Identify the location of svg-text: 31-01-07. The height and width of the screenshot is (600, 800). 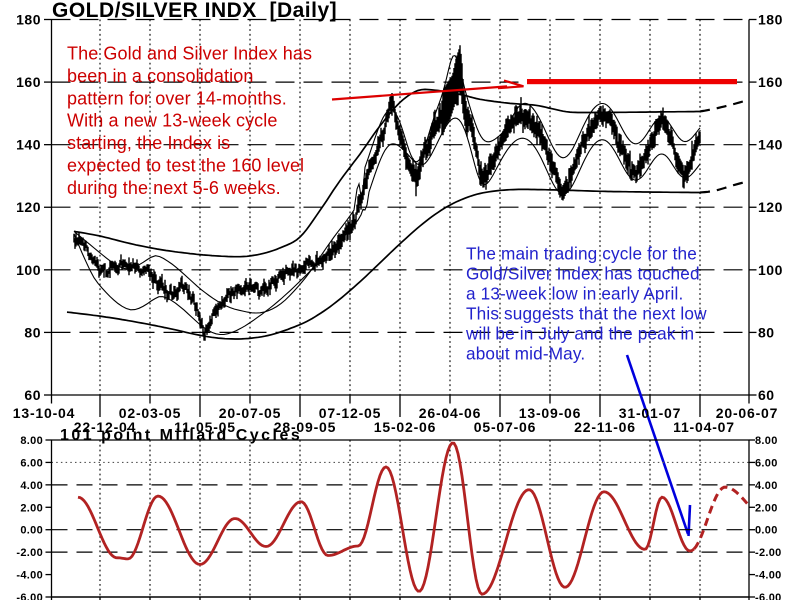
(650, 413).